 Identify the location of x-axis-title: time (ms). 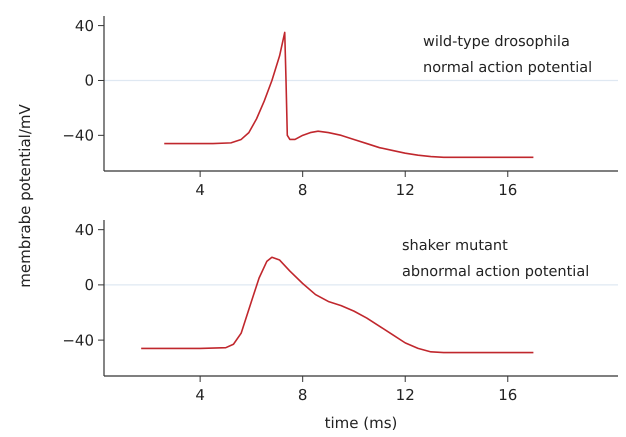
(361, 423).